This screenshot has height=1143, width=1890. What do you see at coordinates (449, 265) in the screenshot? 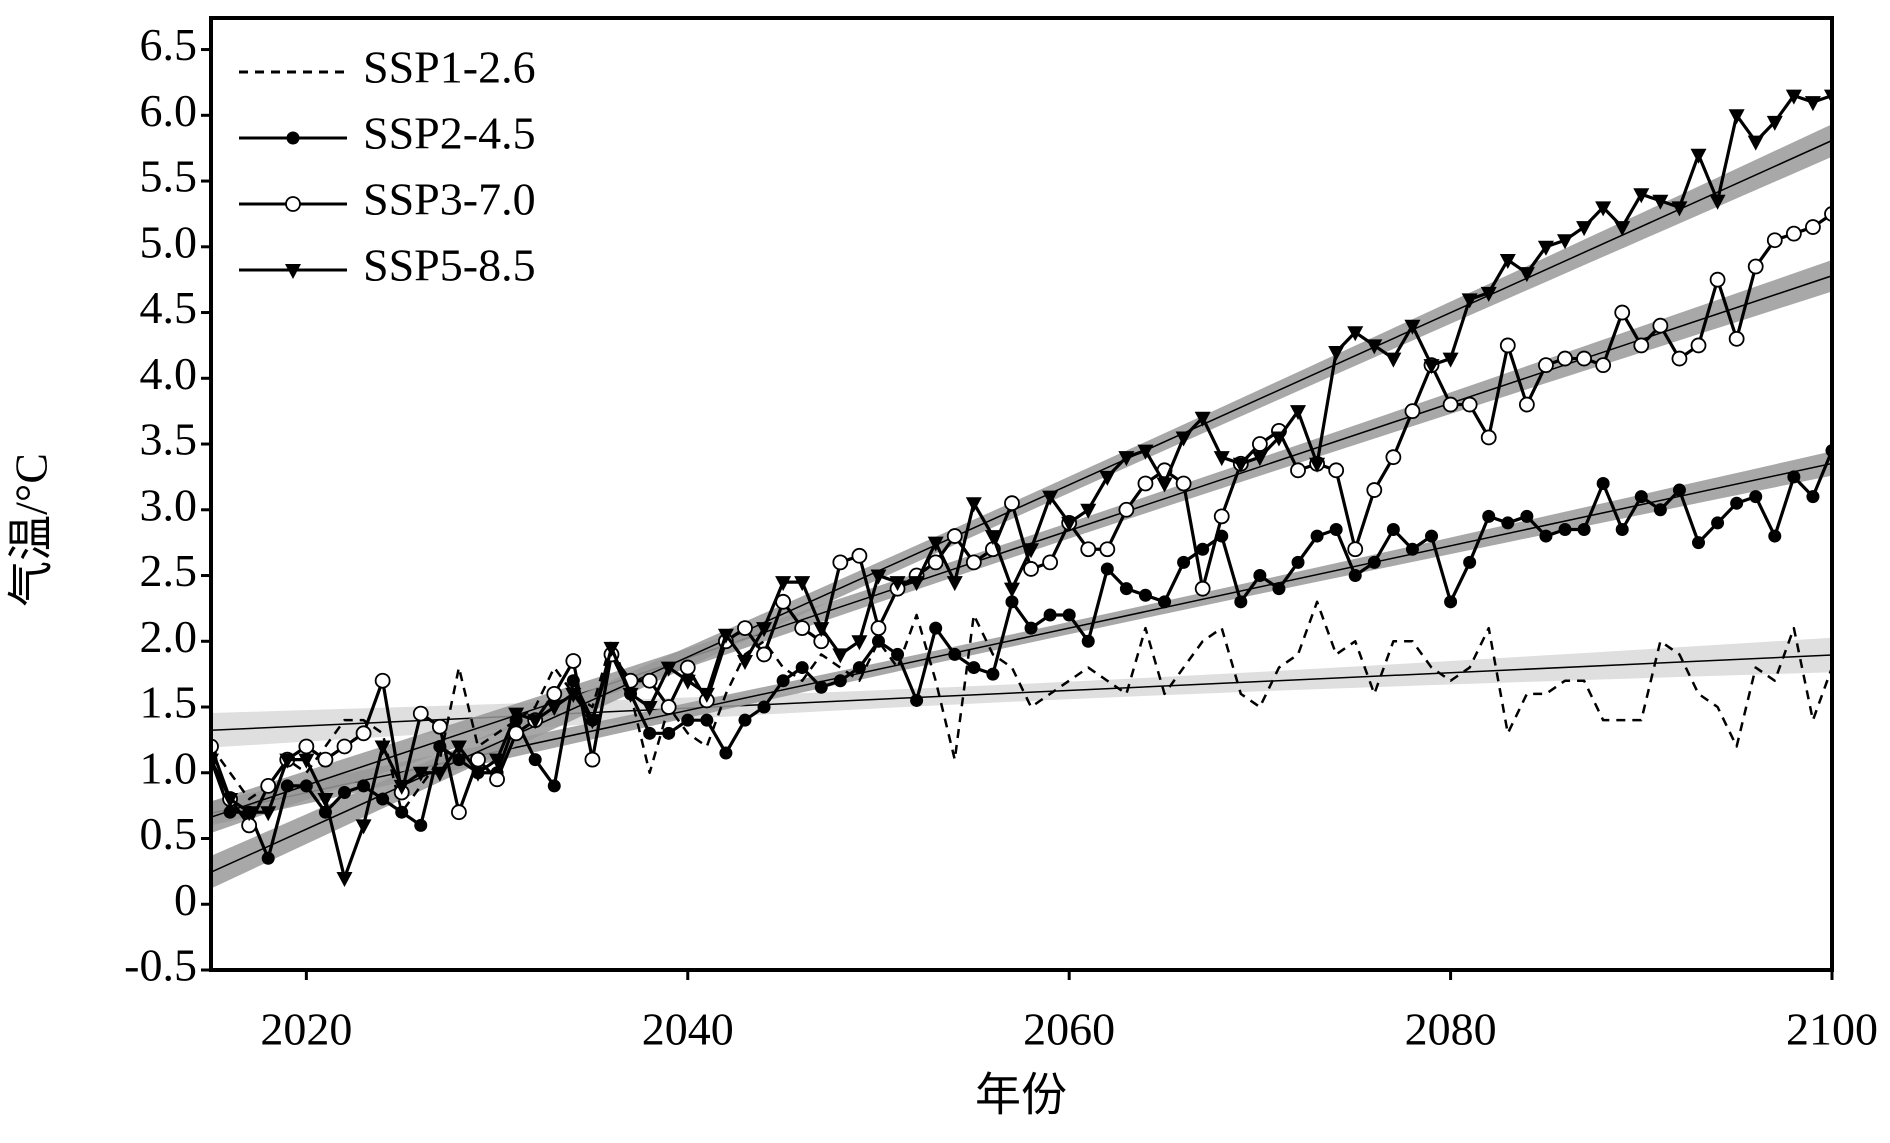
I see `legend-label: SSP5-8.5` at bounding box center [449, 265].